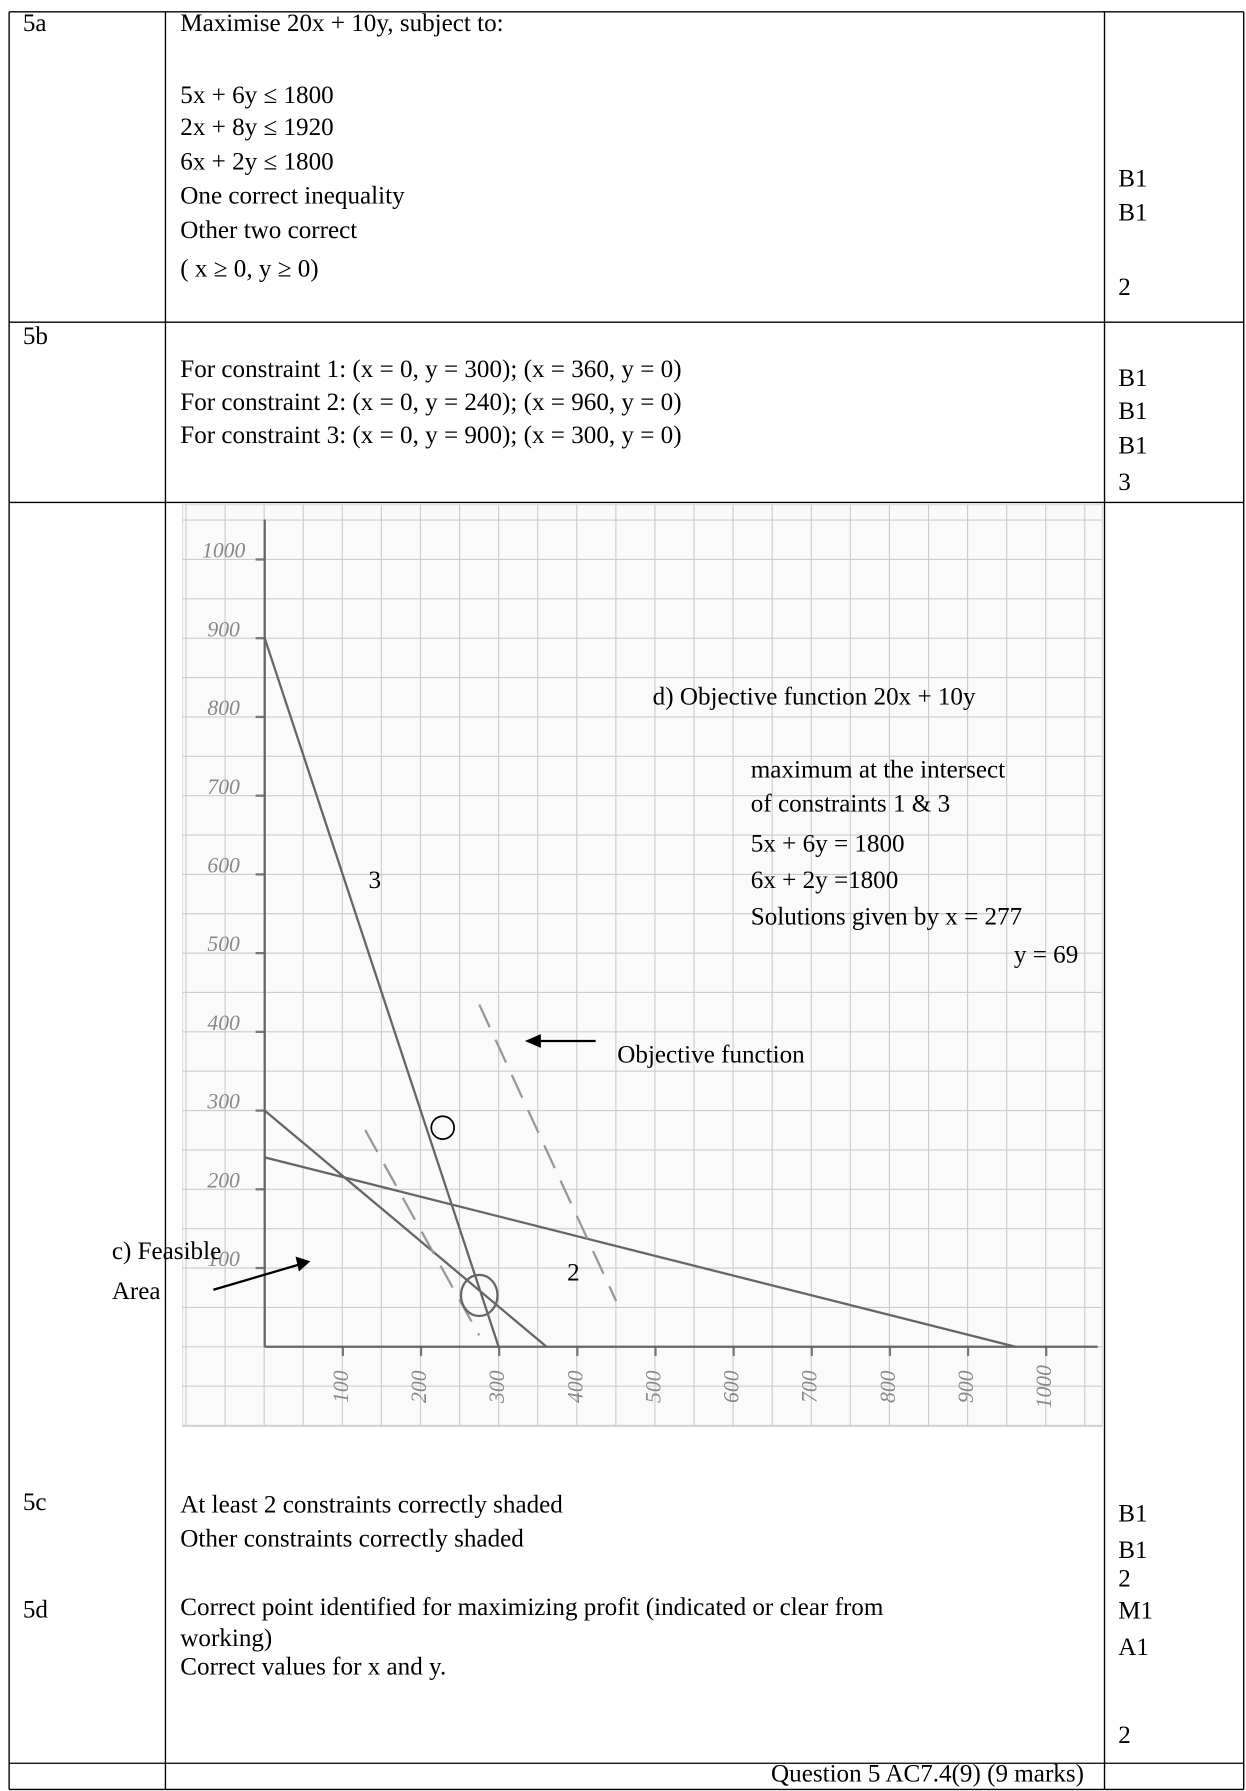 The height and width of the screenshot is (1791, 1246). Describe the element at coordinates (653, 1386) in the screenshot. I see `x-tick-label: 500` at that location.